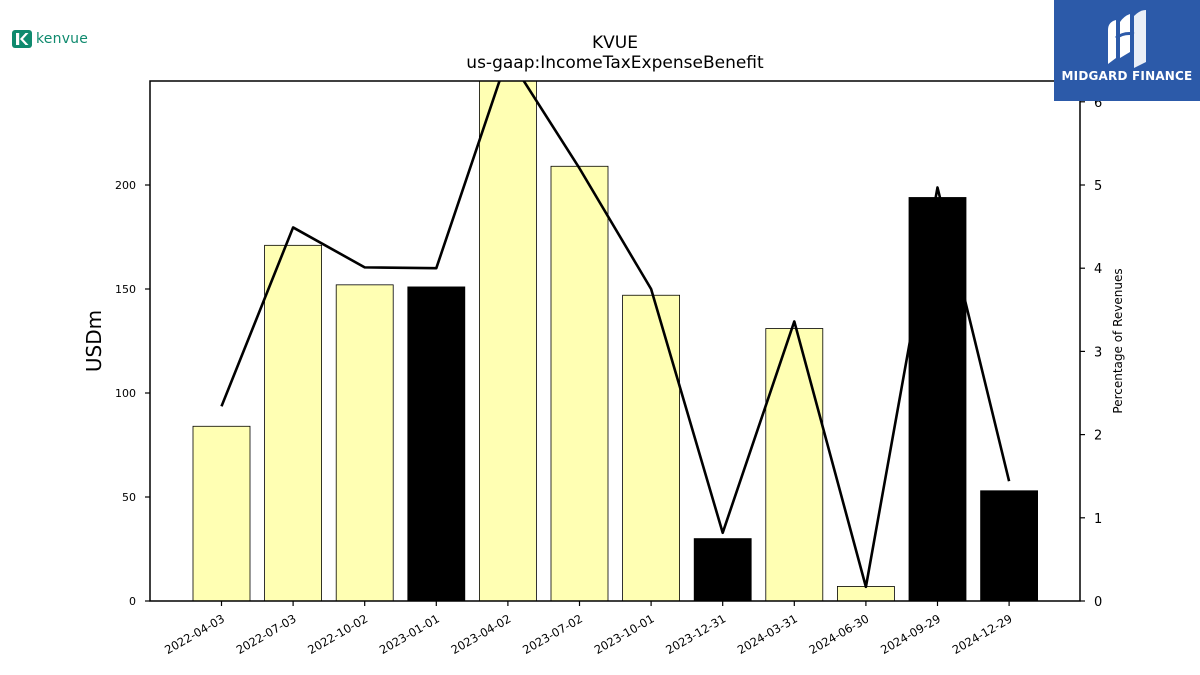  Describe the element at coordinates (615, 63) in the screenshot. I see `chart-subtitle: us-gaap:IncomeTaxExpenseBenefit` at that location.